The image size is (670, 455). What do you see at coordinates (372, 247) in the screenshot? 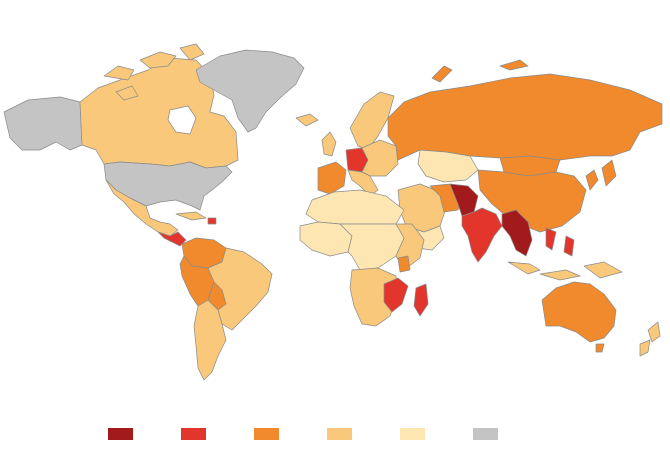
I see `region-central-africa` at bounding box center [372, 247].